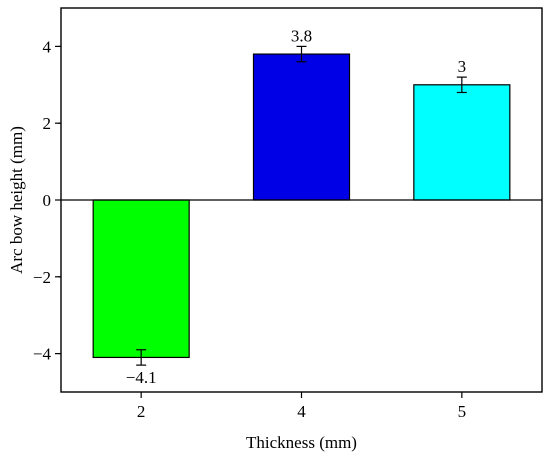 The width and height of the screenshot is (550, 462). I want to click on y-axis-ticks: 4 2 0 −2 −4, so click(47, 200).